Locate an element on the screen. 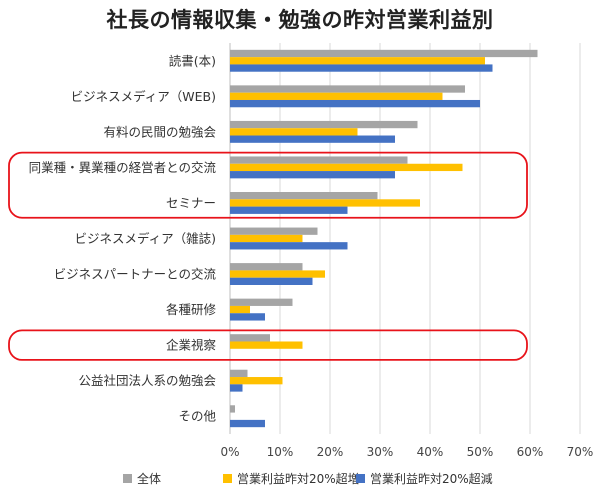  category-label: セミナー is located at coordinates (191, 202).